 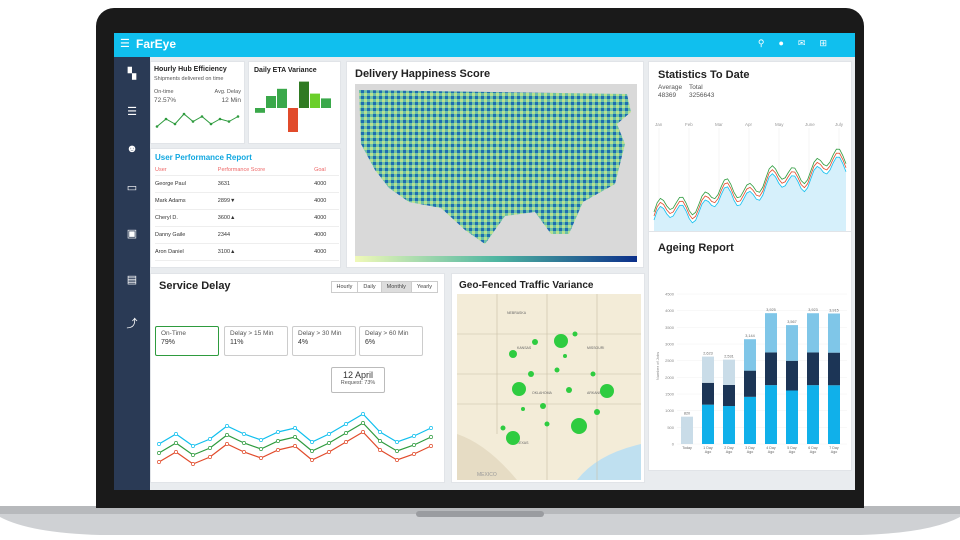 I want to click on briefcase-icon: ▣, so click(x=132, y=234).